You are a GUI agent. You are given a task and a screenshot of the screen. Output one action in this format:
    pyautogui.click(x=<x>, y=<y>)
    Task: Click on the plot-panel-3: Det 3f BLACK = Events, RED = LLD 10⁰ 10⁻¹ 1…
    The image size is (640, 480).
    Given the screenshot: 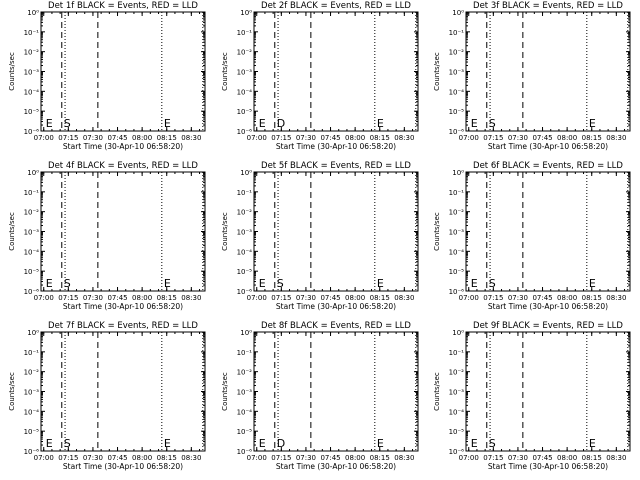 What is the action you would take?
    pyautogui.click(x=532, y=76)
    